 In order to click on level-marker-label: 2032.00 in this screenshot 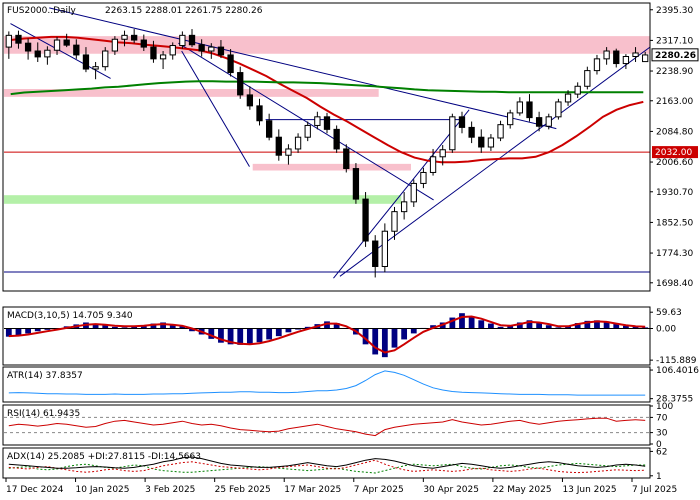, I will do `click(673, 153)`.